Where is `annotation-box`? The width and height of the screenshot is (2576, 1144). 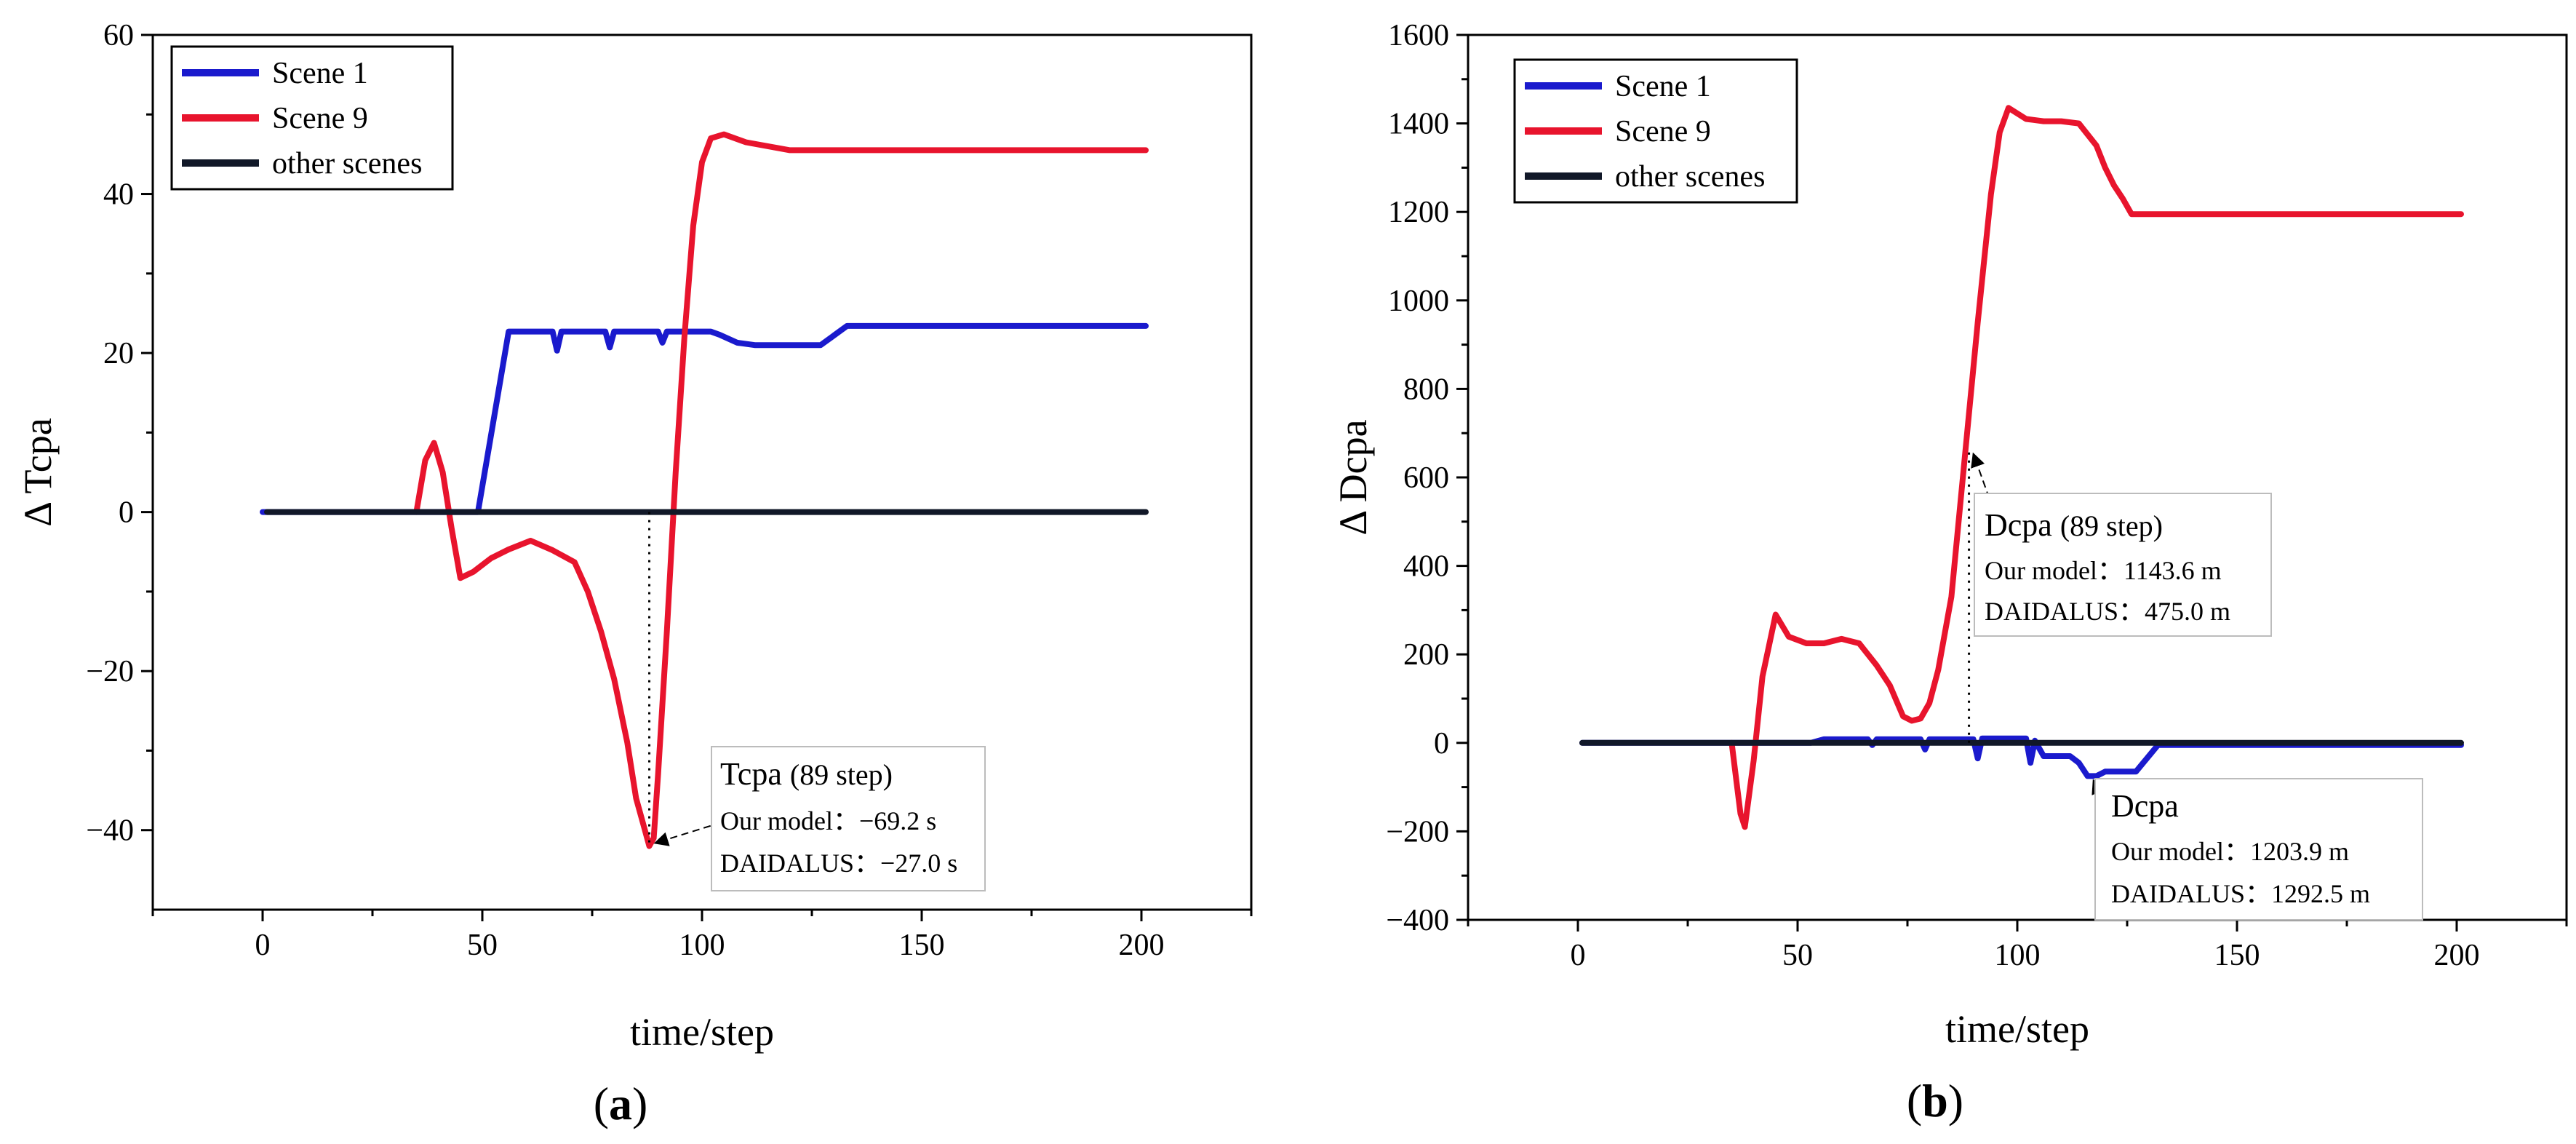
annotation-box is located at coordinates (848, 818).